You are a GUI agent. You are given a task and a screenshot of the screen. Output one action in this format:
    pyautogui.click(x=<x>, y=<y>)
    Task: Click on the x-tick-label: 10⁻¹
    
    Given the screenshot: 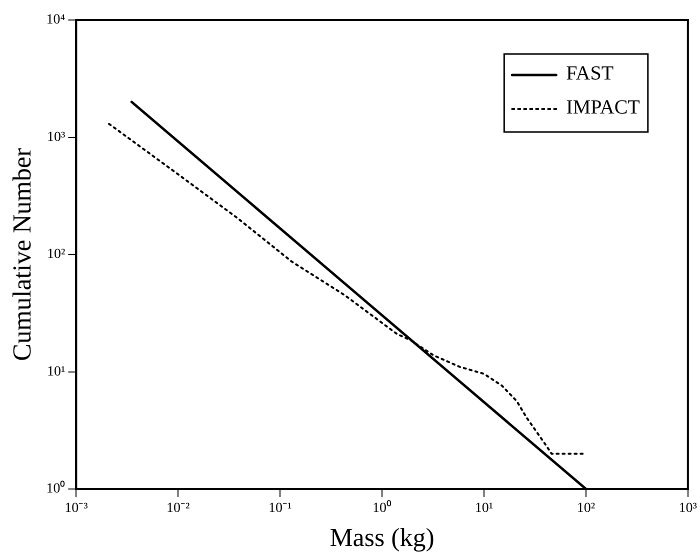 What is the action you would take?
    pyautogui.click(x=280, y=508)
    